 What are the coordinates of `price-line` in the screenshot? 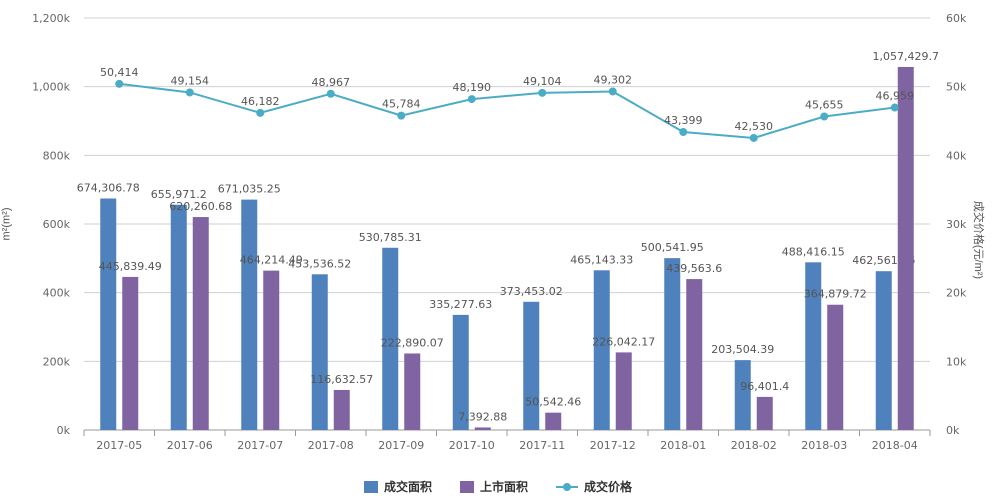 It's located at (507, 110).